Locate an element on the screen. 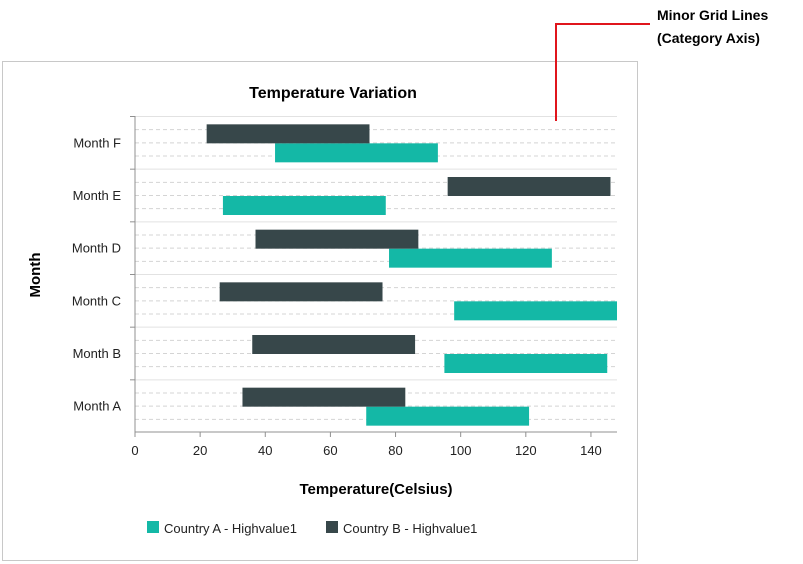  chart-title: Temperature Variation is located at coordinates (333, 93).